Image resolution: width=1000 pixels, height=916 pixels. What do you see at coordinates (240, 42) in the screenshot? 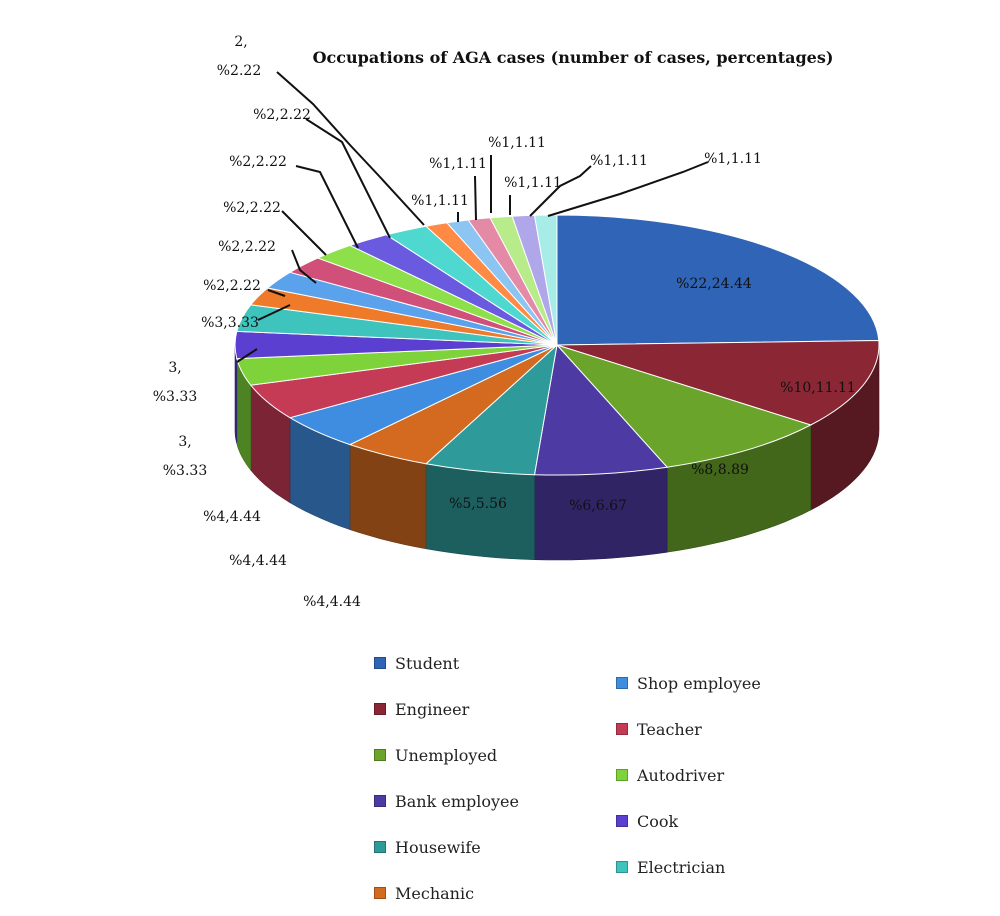
I see `data-label-16-line-0: 2,` at bounding box center [240, 42].